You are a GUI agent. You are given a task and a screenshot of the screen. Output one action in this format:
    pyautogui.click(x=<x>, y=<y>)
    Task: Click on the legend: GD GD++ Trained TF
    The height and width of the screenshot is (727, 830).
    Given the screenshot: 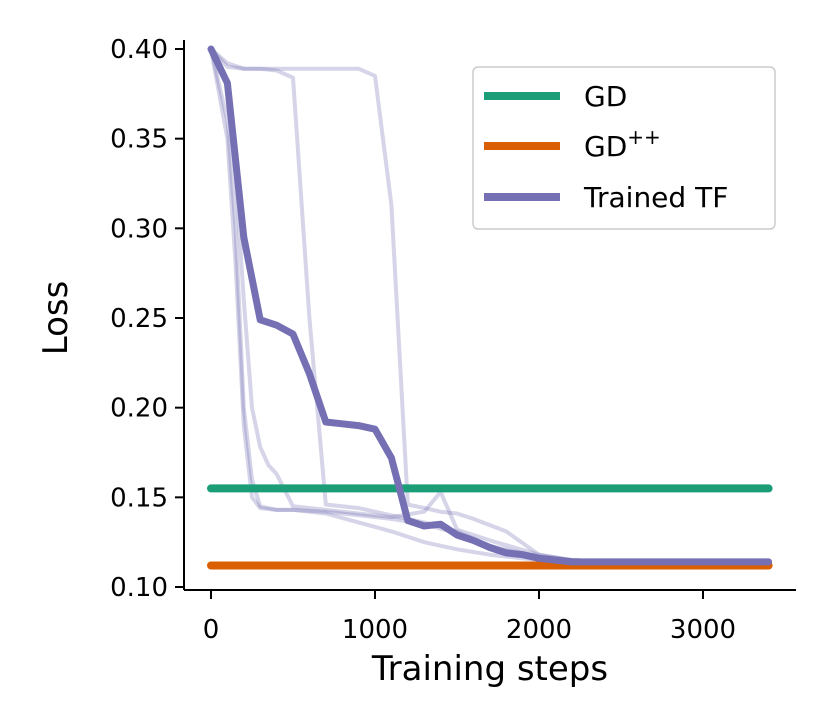 What is the action you would take?
    pyautogui.click(x=624, y=148)
    